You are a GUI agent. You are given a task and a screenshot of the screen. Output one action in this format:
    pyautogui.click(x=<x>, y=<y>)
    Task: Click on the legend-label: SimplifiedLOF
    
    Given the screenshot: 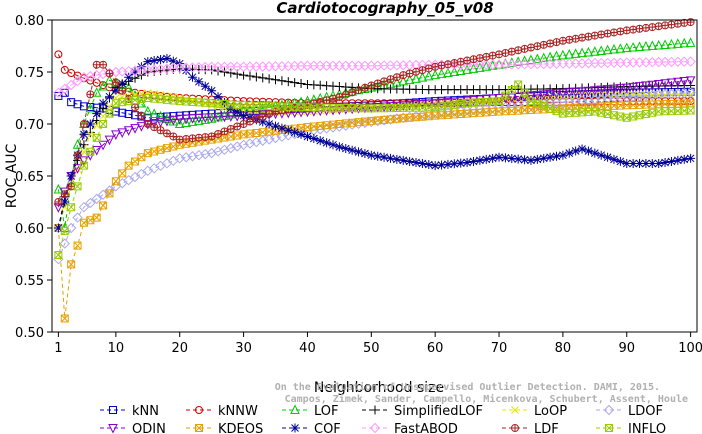 What is the action you would take?
    pyautogui.click(x=438, y=411)
    